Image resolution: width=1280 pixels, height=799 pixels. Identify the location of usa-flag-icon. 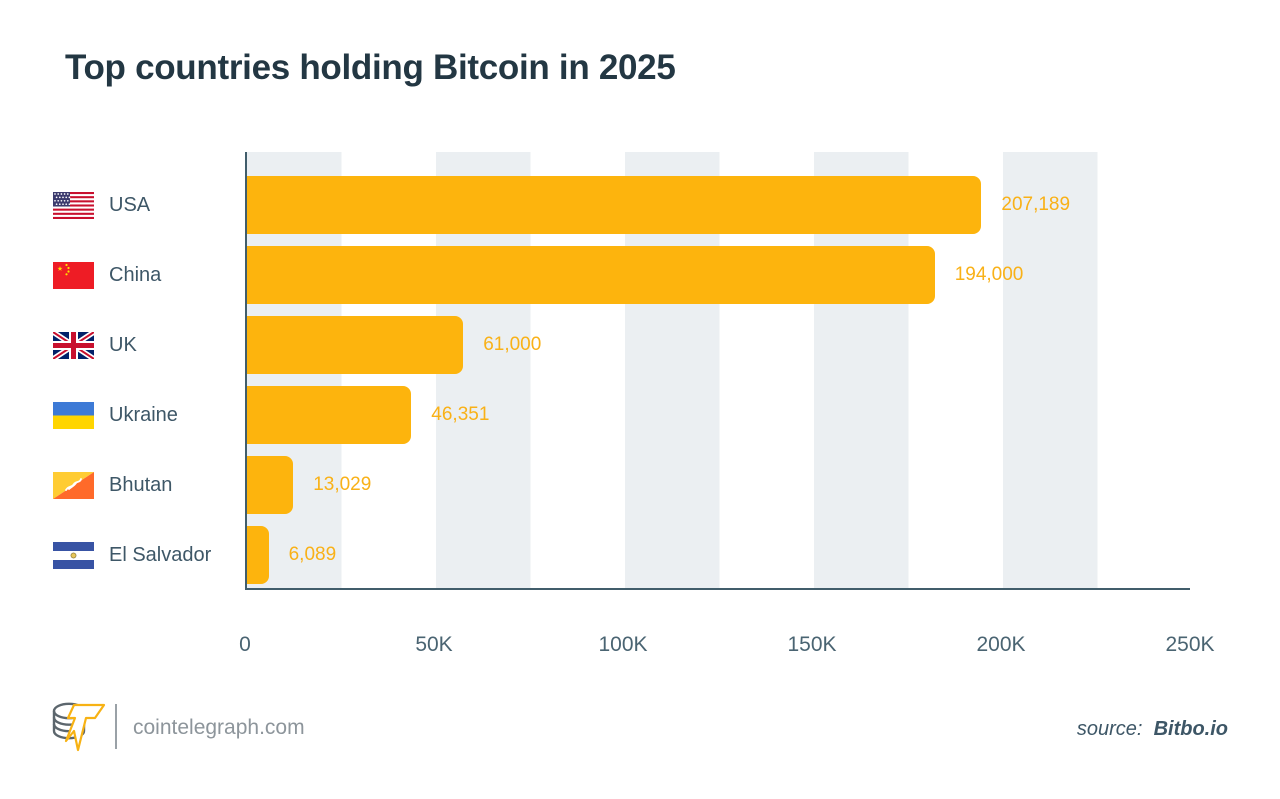
(73, 205).